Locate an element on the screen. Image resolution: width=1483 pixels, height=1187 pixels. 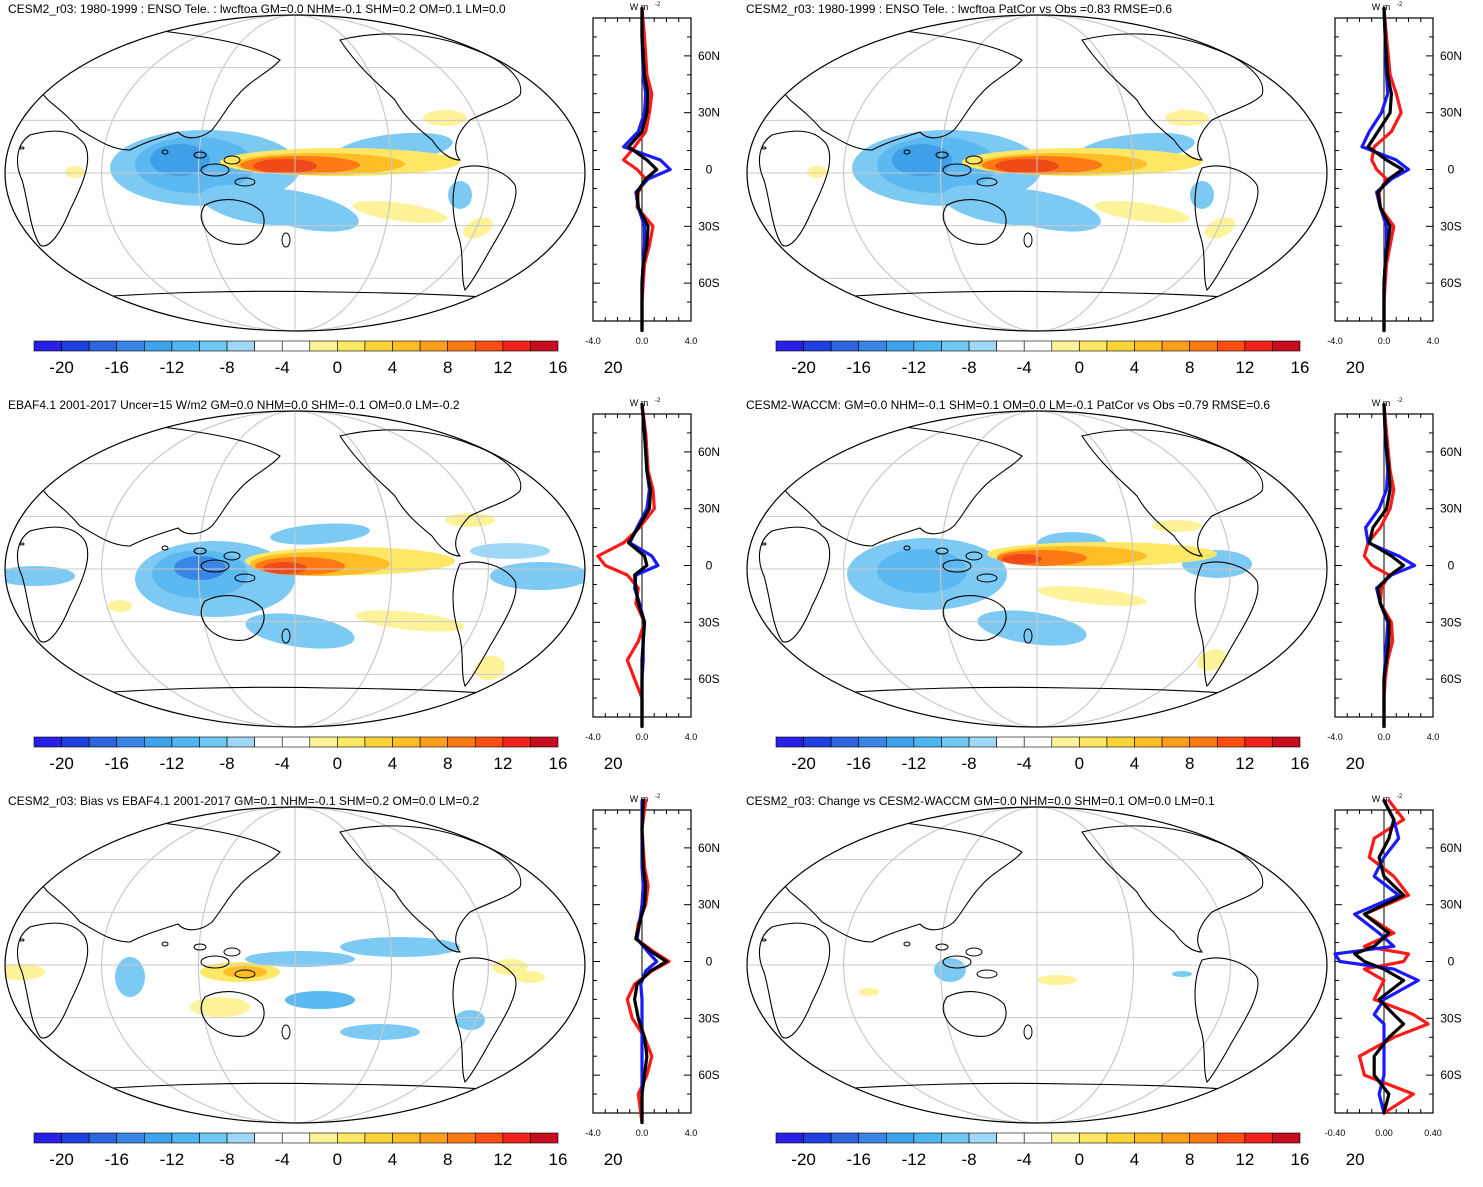
world-map is located at coordinates (1037, 965).